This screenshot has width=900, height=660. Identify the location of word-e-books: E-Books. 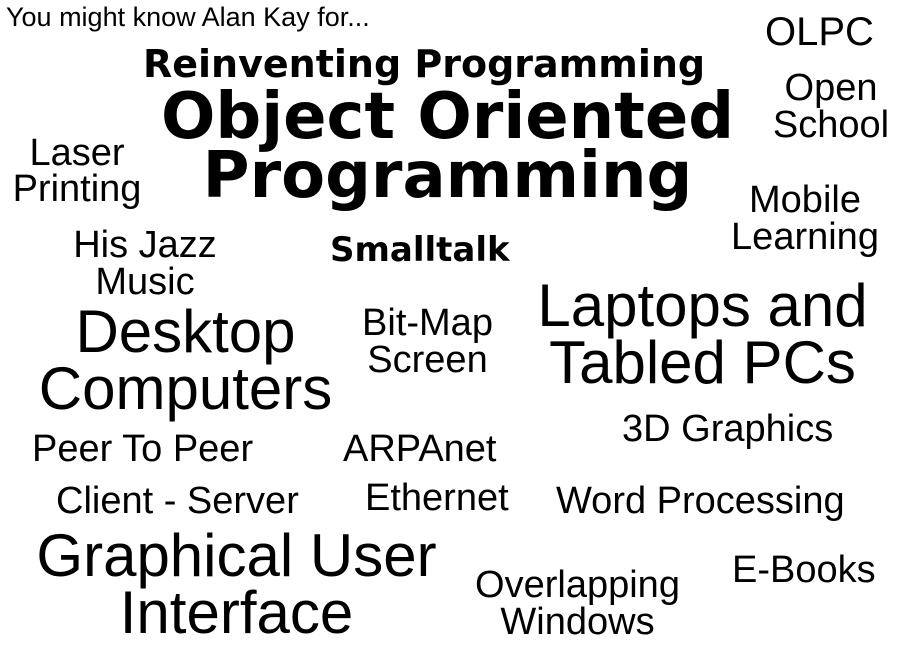
(804, 570).